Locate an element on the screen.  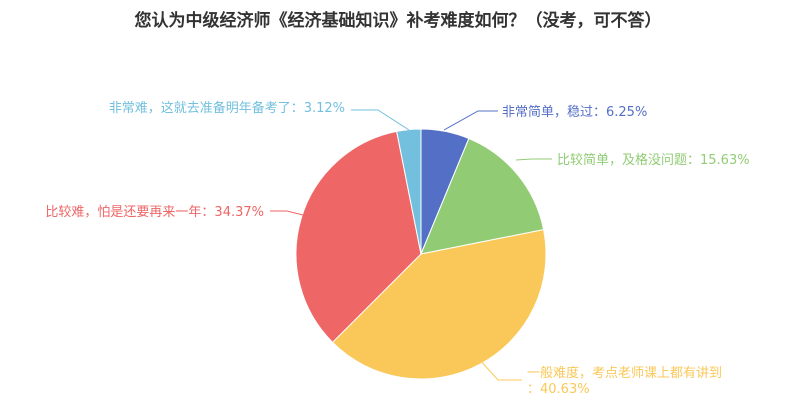
slice-label: 非常难，这就去准备明年备考了：3.12% is located at coordinates (227, 108).